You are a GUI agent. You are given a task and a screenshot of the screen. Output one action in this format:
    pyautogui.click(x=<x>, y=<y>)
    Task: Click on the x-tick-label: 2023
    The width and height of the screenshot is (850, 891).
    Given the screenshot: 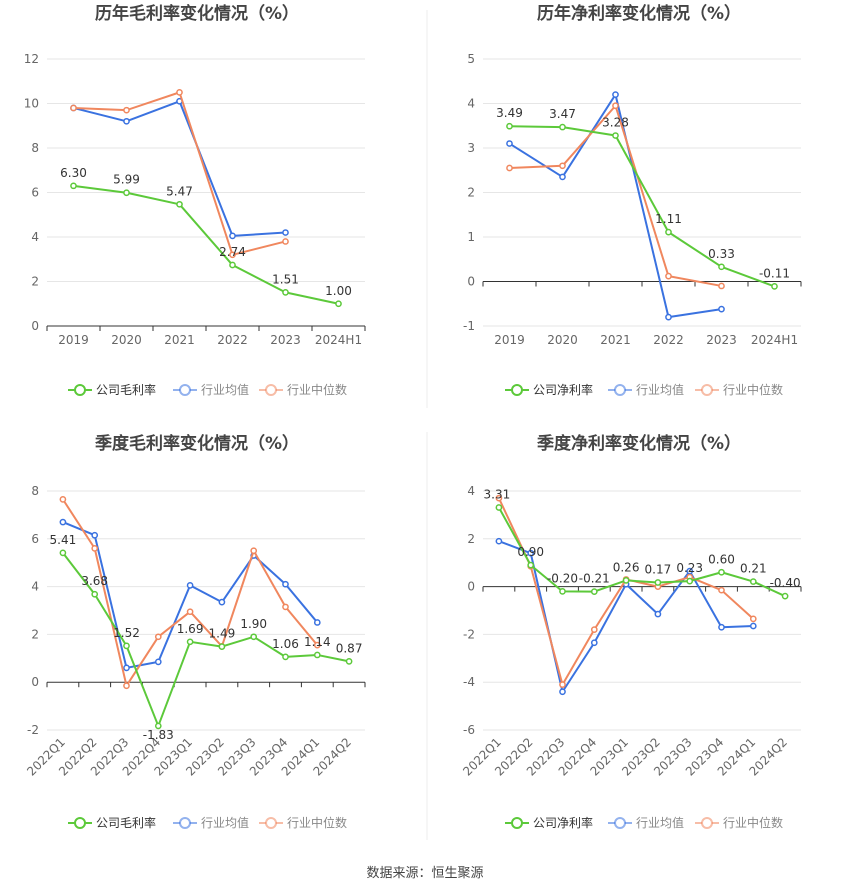 What is the action you would take?
    pyautogui.click(x=285, y=340)
    